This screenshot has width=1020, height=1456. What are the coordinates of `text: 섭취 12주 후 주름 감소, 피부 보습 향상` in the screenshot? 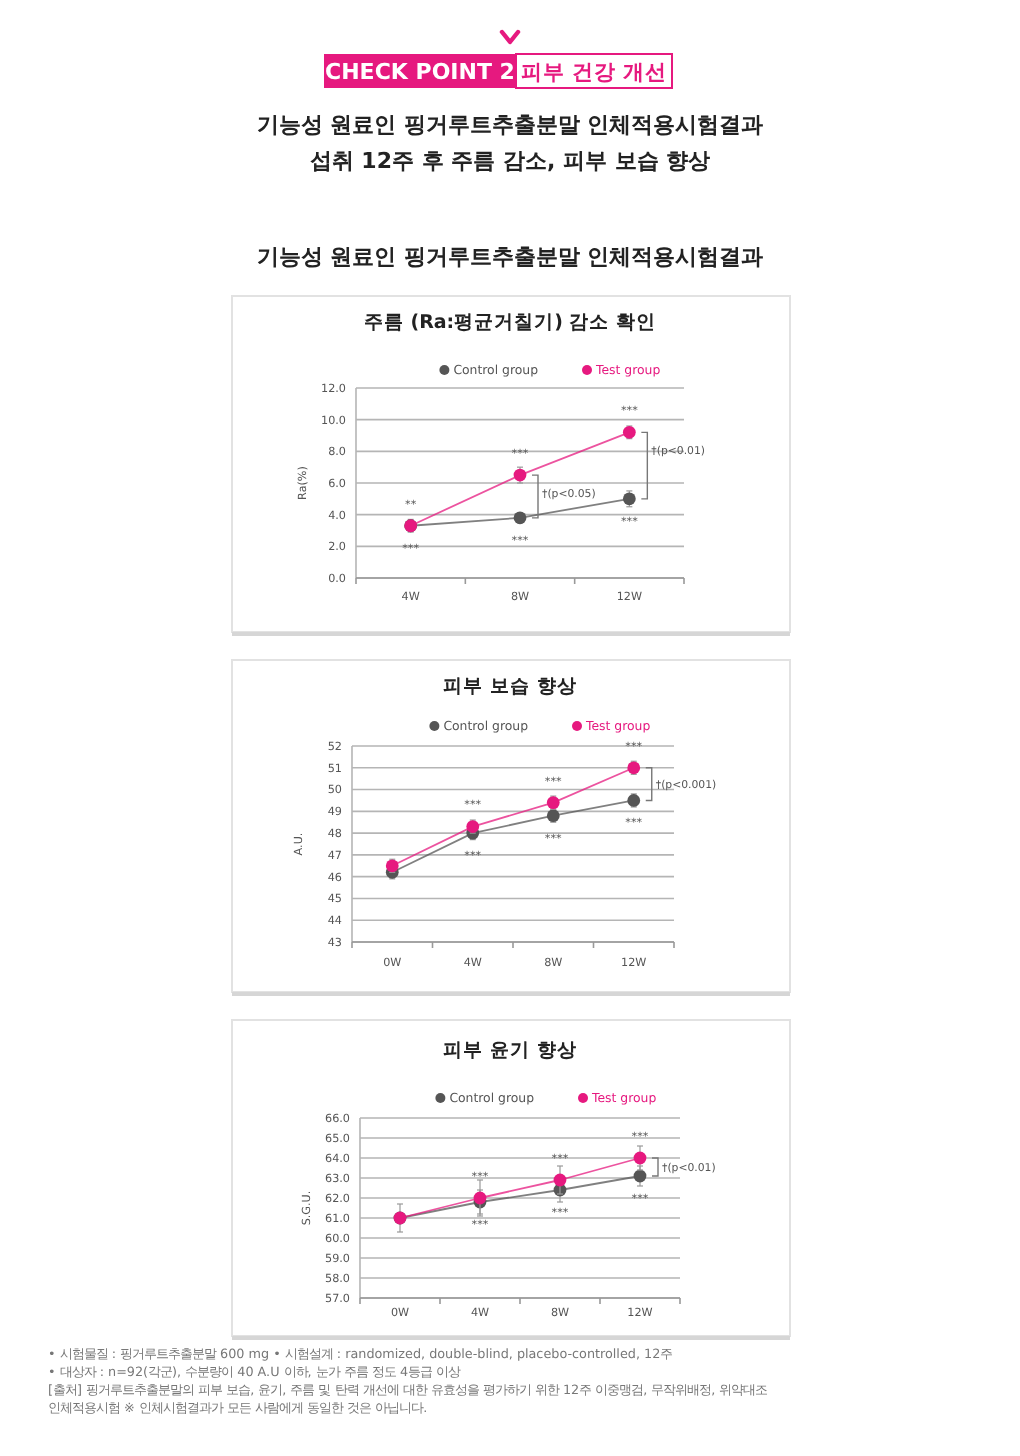 It's located at (510, 161).